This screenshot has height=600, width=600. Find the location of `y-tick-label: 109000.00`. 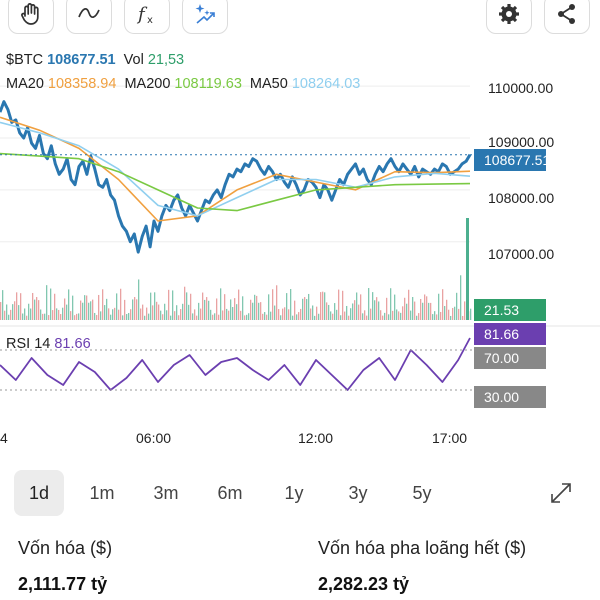

y-tick-label: 109000.00 is located at coordinates (521, 142).